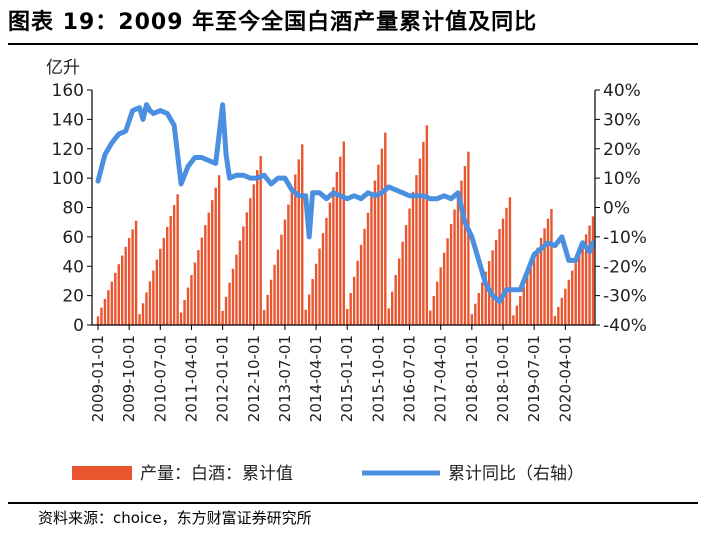 The image size is (706, 534). Describe the element at coordinates (254, 378) in the screenshot. I see `x-tick-label: 2012-10-01` at that location.